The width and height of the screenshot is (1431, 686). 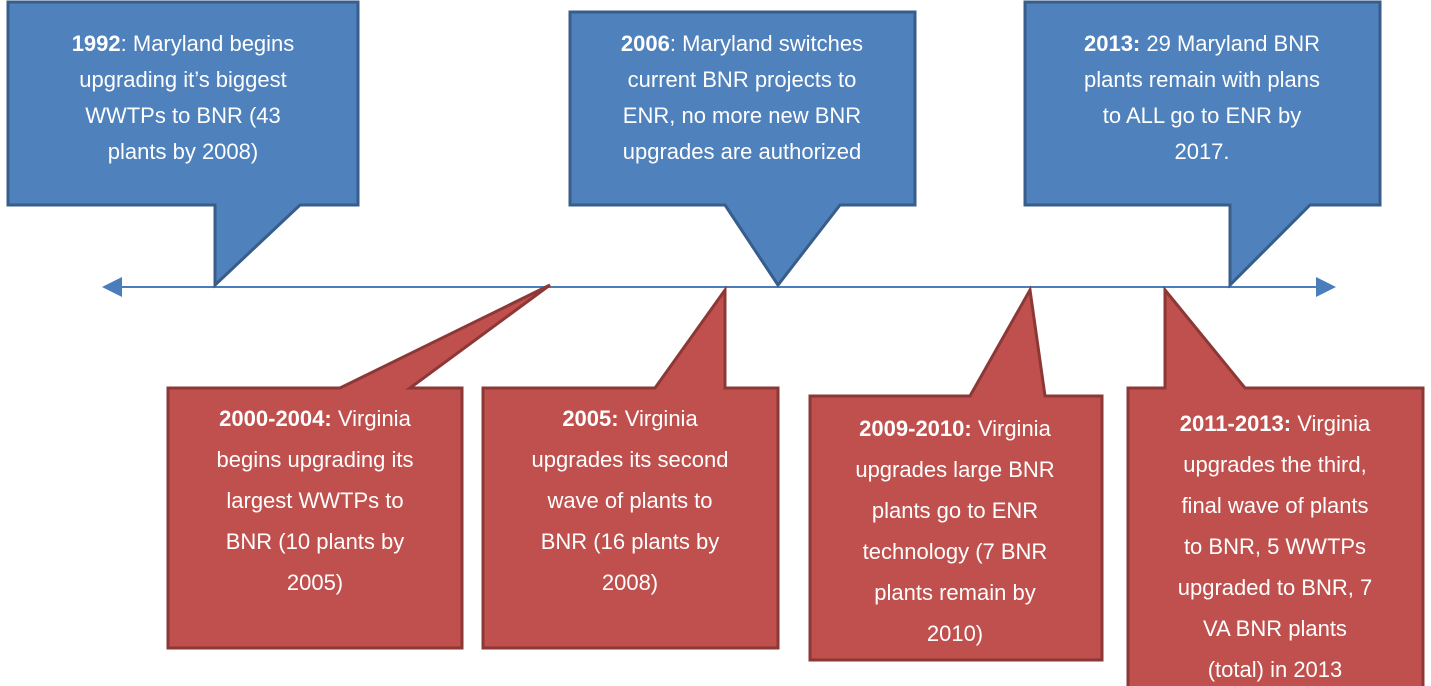 I want to click on event-text: BNR (10 plants by, so click(x=315, y=541).